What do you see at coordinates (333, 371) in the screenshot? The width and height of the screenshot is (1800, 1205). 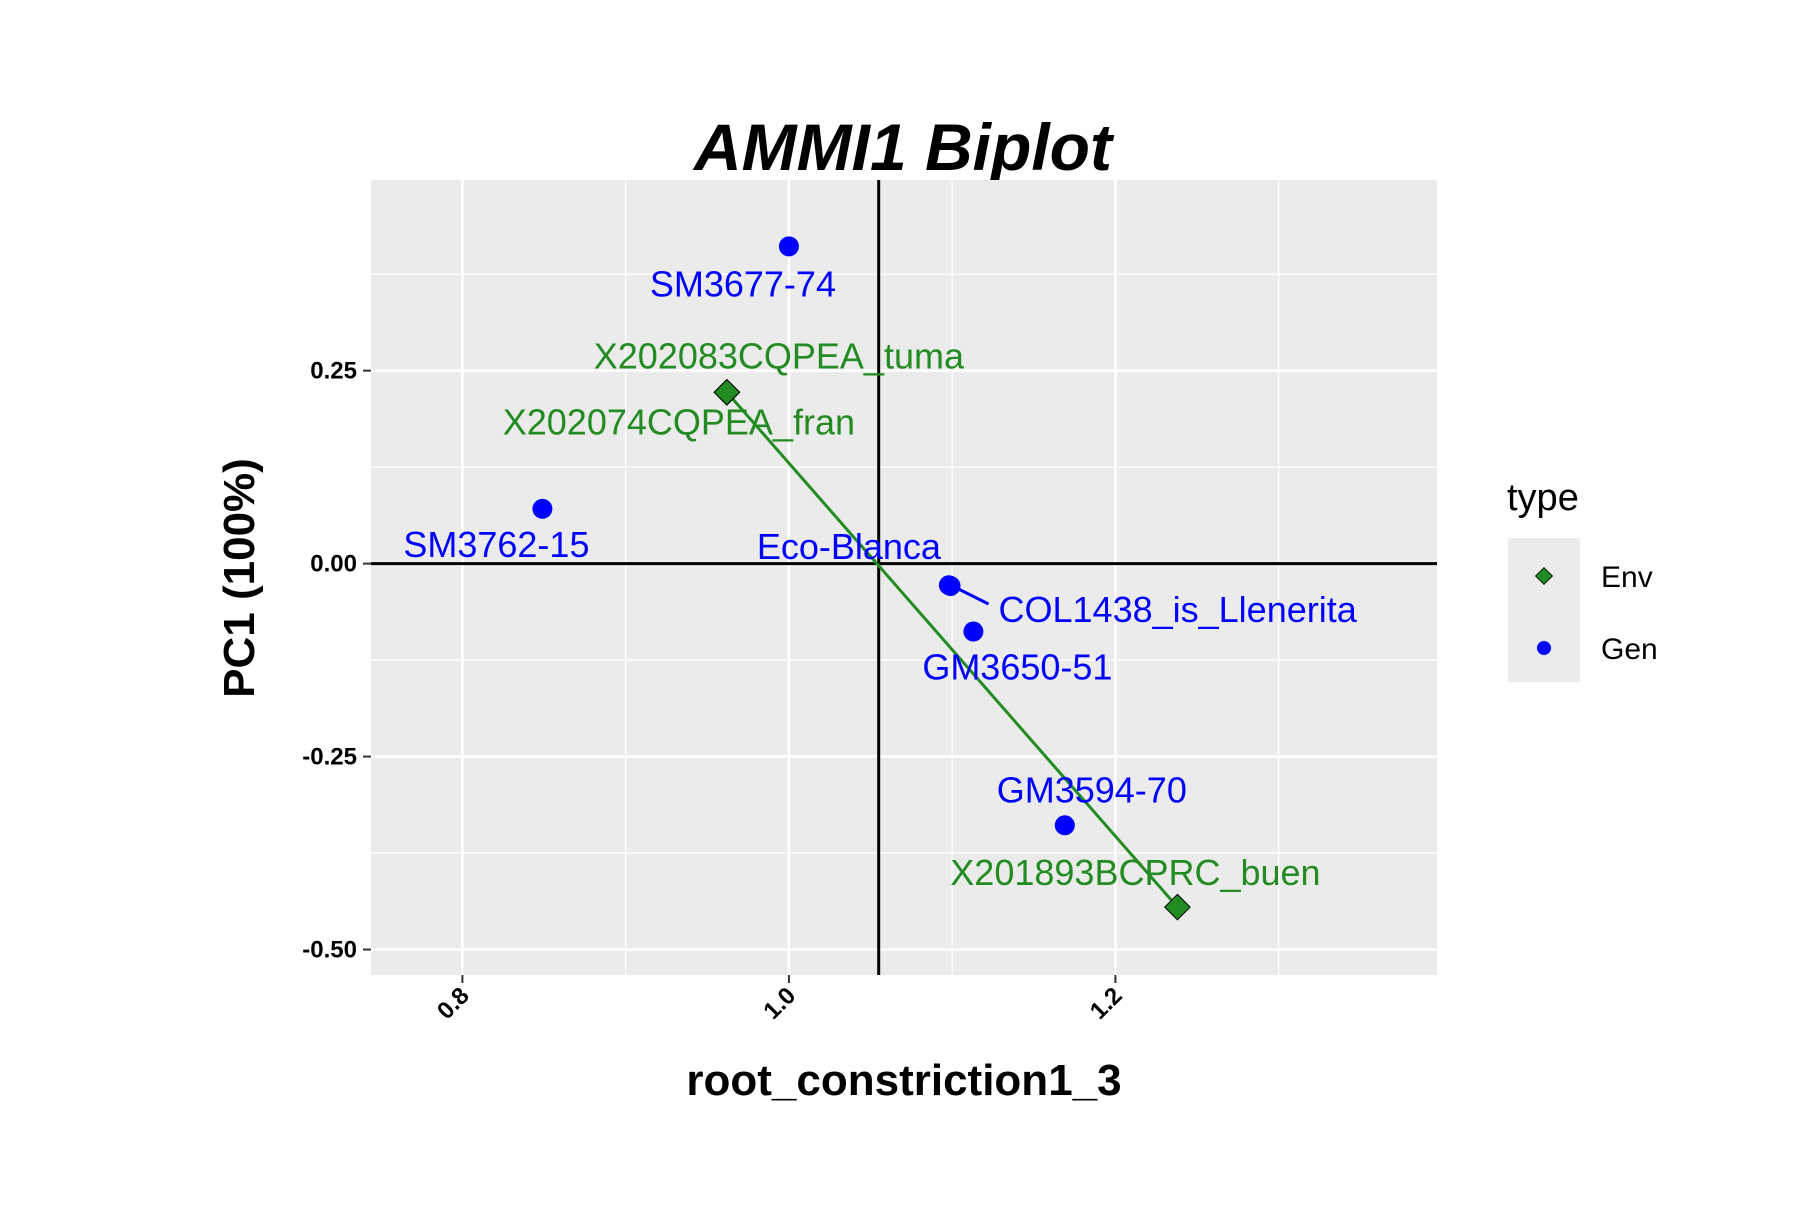 I see `y-tick-label: 0.25` at bounding box center [333, 371].